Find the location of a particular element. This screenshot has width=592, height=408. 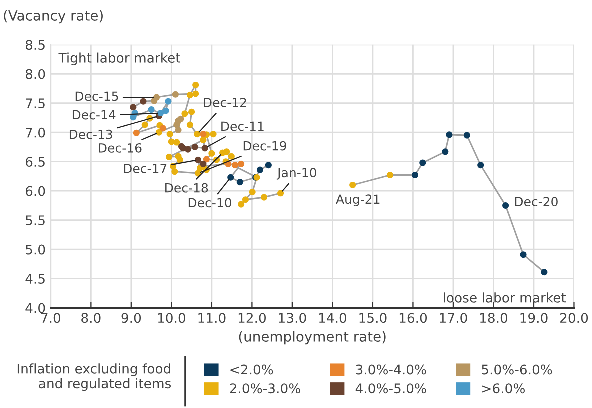

x-tick-label: 16.0 is located at coordinates (414, 318).